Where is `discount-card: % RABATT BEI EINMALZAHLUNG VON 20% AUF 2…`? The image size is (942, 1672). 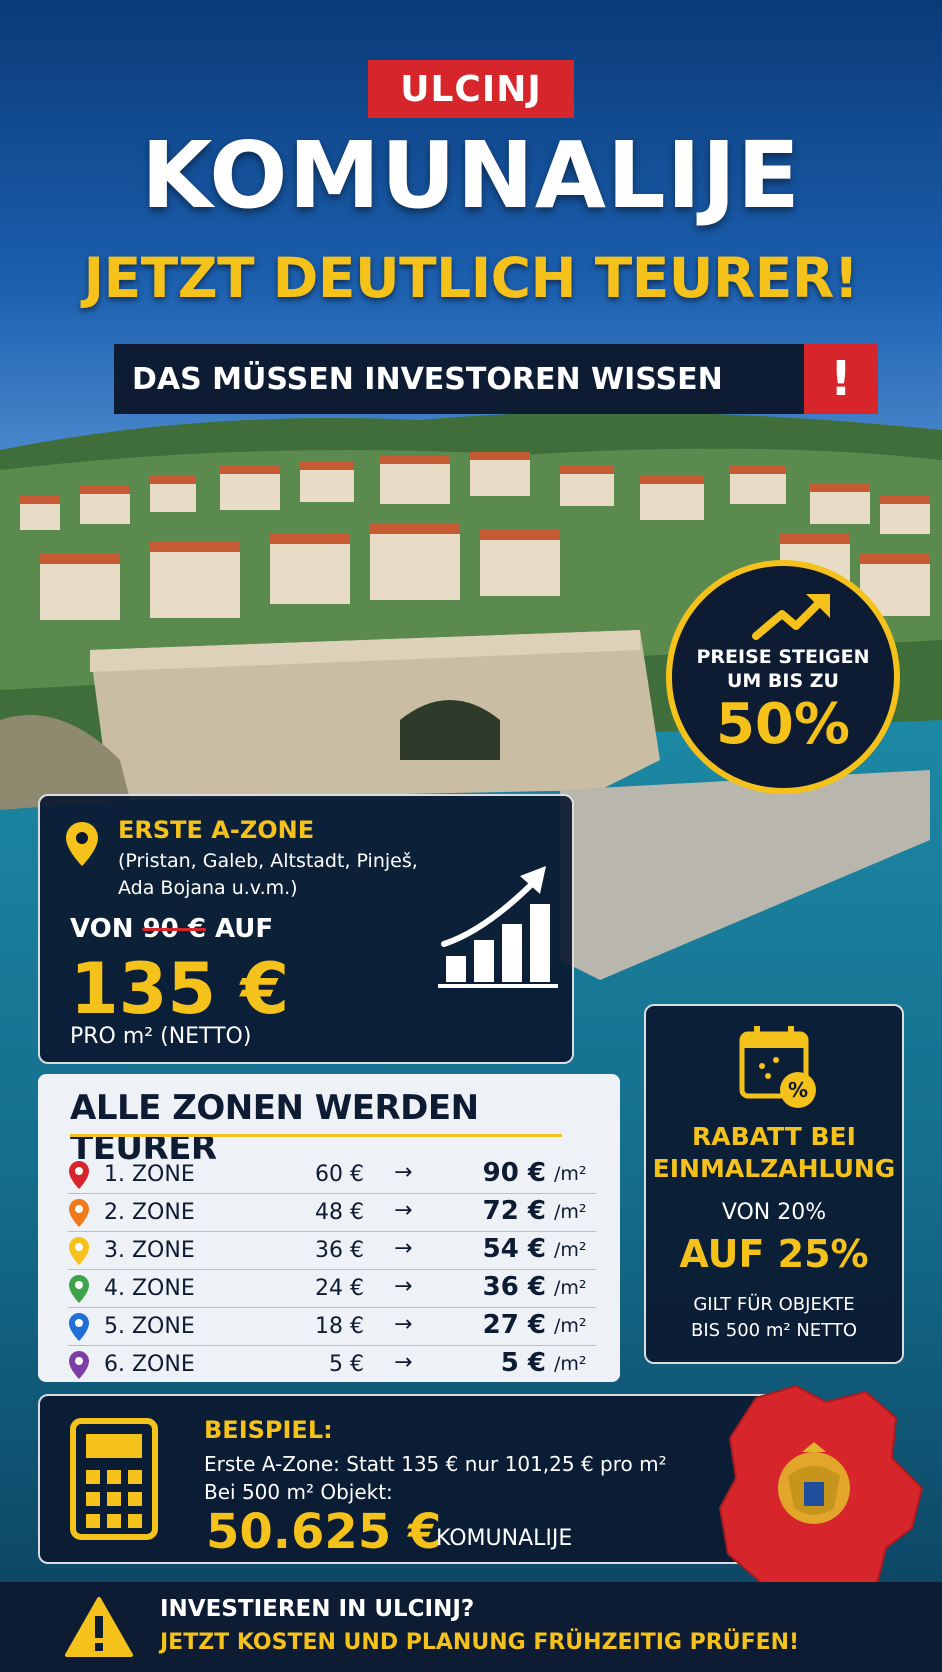 discount-card: % RABATT BEI EINMALZAHLUNG VON 20% AUF 2… is located at coordinates (774, 1184).